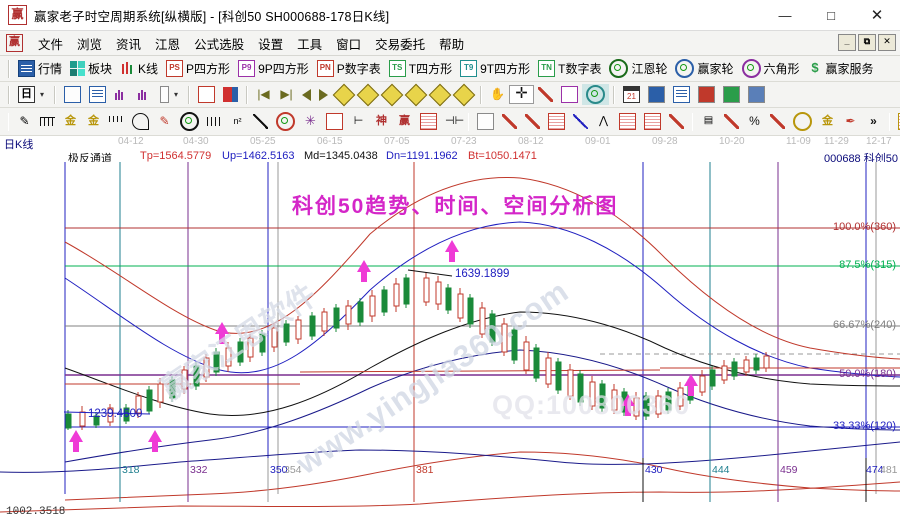  I want to click on period-selector: 日 ▾, so click(32, 94).